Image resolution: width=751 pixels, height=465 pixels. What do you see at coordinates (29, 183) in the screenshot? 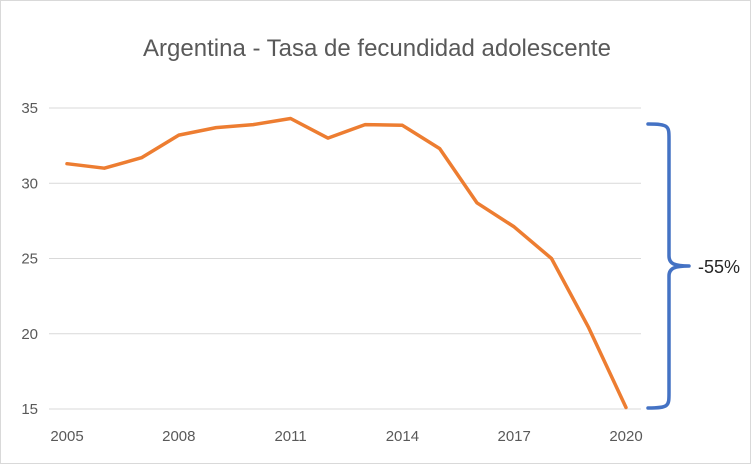
I see `y-tick-label: 30` at bounding box center [29, 183].